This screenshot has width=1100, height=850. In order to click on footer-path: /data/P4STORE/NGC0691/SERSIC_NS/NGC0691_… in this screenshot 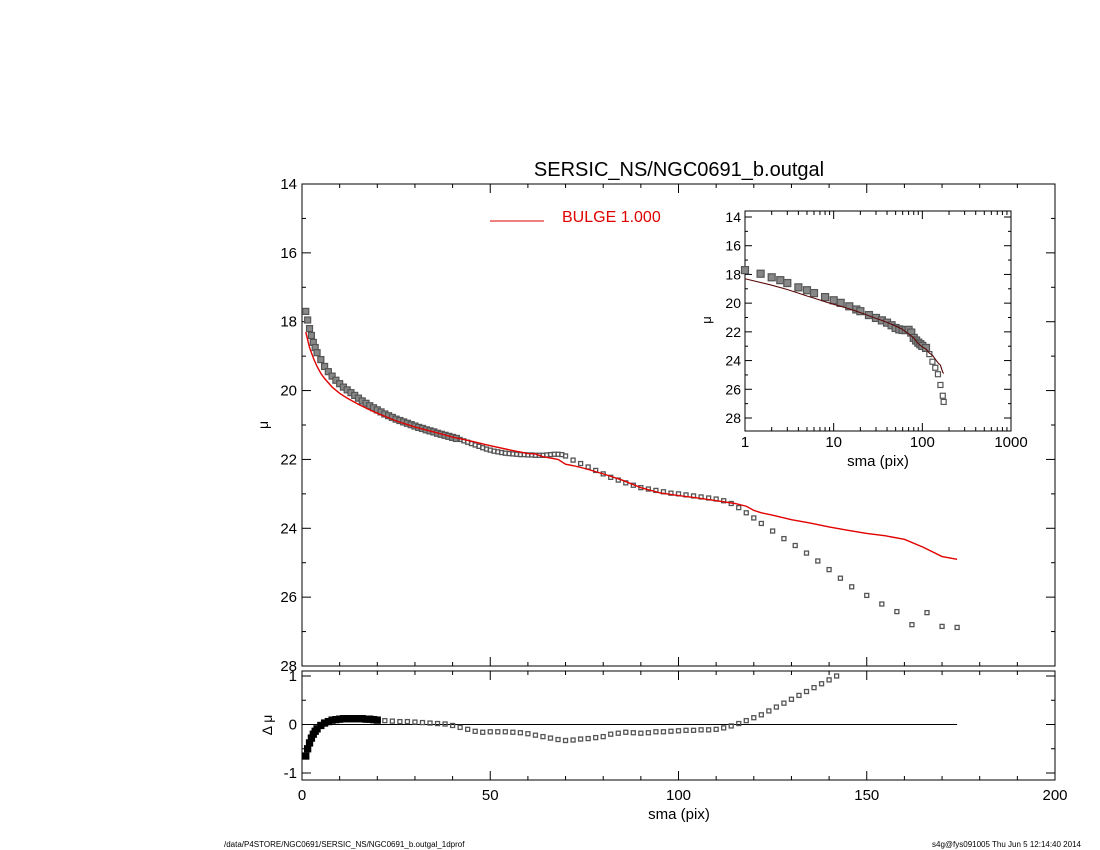, I will do `click(344, 844)`.